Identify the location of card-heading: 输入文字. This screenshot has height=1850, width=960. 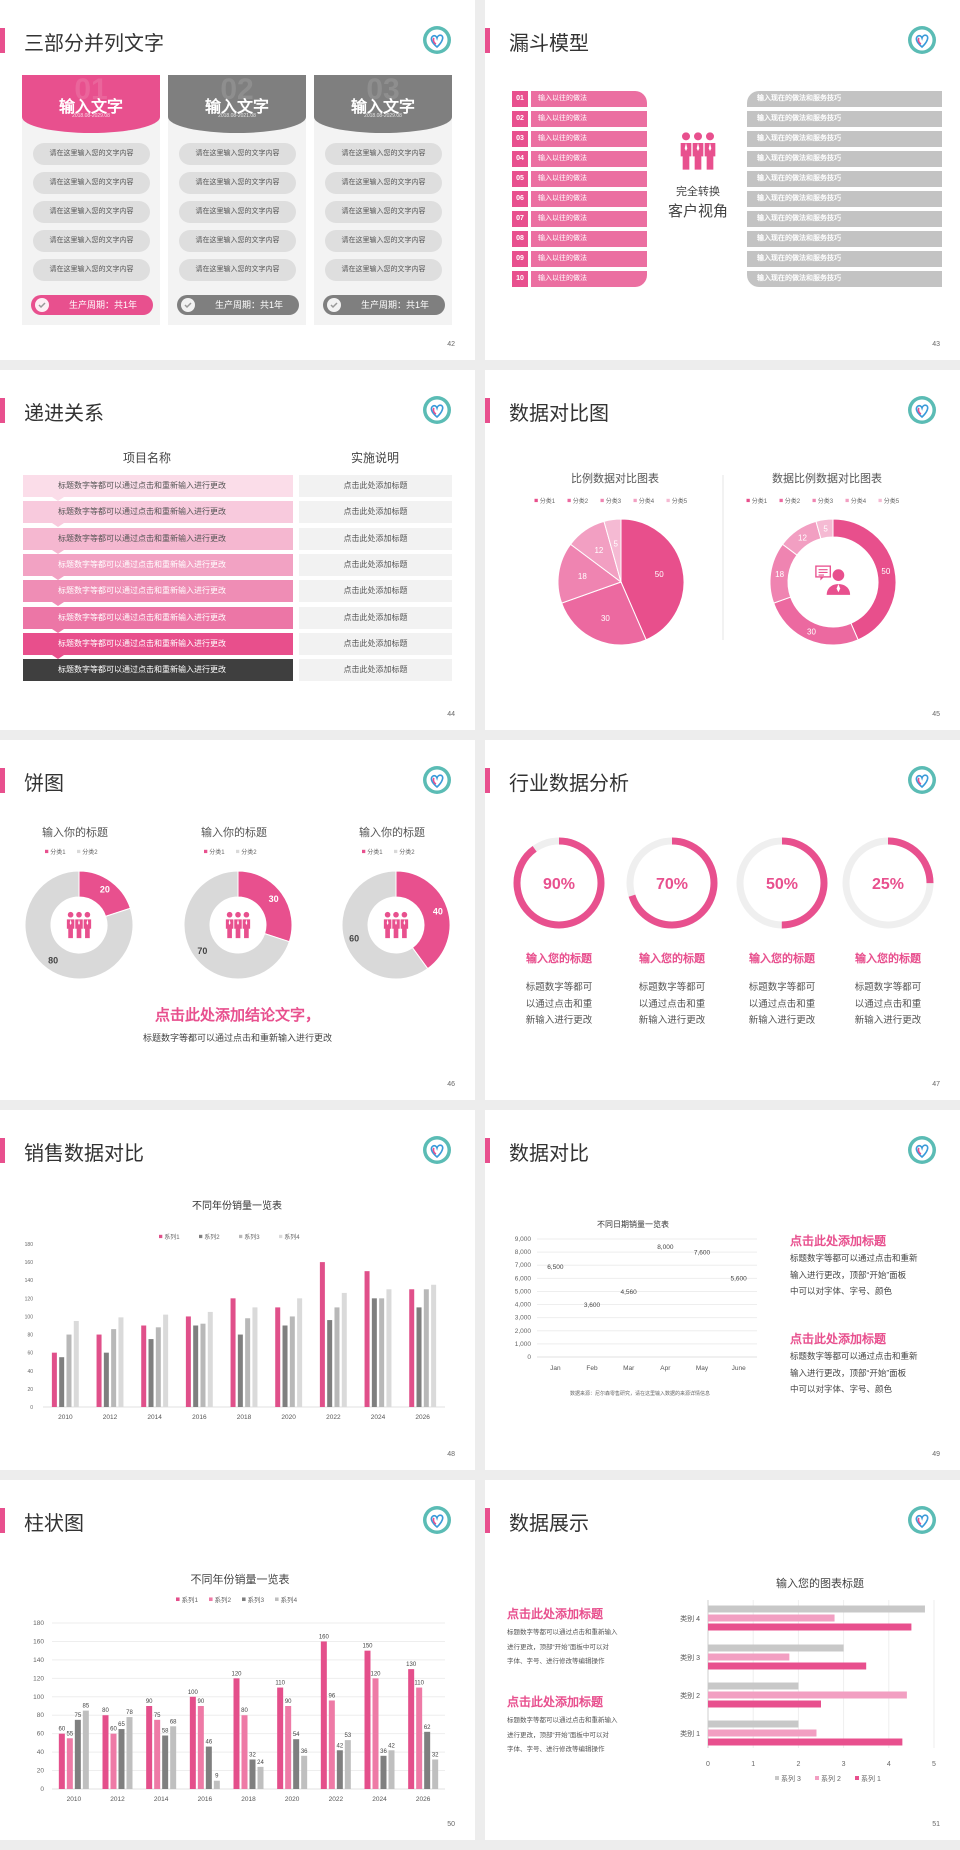
(236, 107).